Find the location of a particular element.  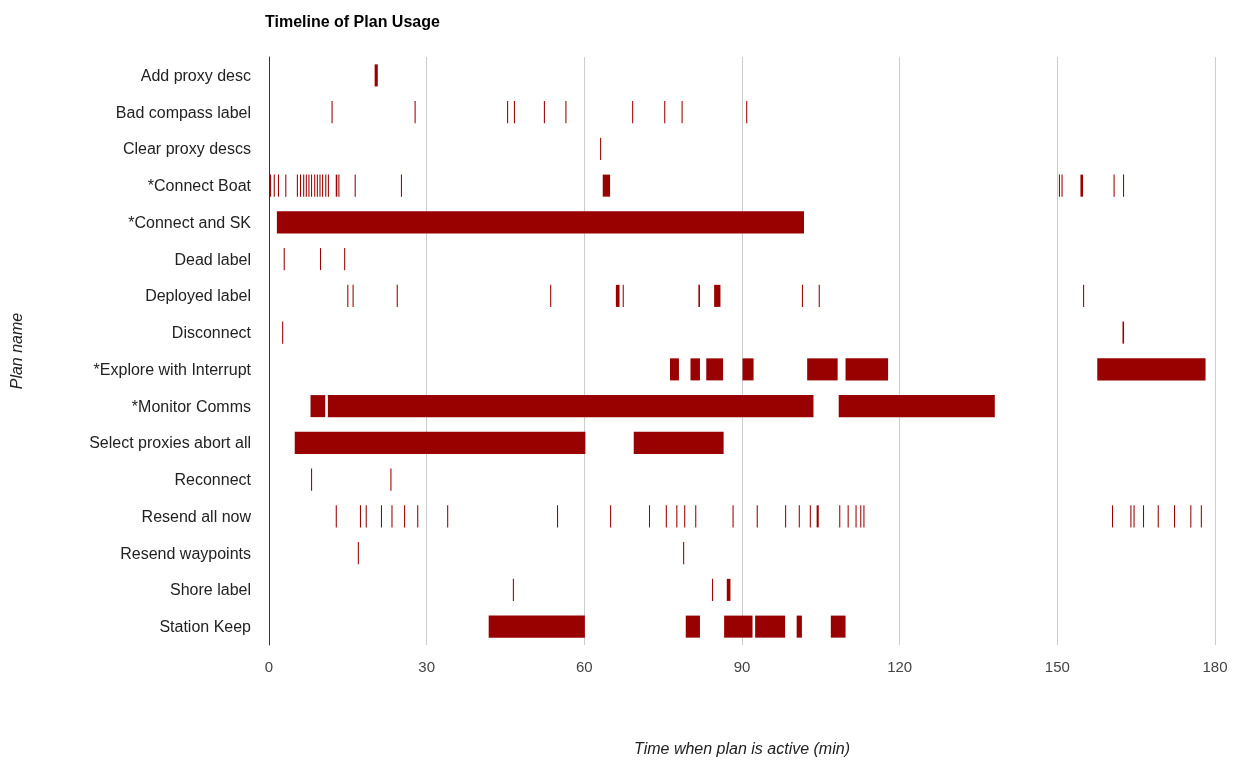

x-tick-label: 30 is located at coordinates (427, 666).